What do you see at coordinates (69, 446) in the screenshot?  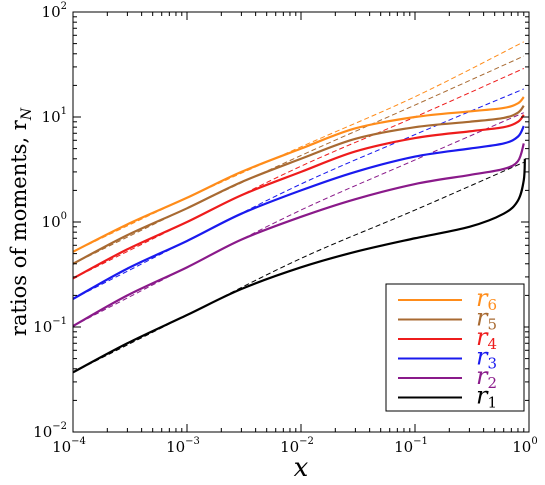 I see `x-tick-label: 10⁻⁴` at bounding box center [69, 446].